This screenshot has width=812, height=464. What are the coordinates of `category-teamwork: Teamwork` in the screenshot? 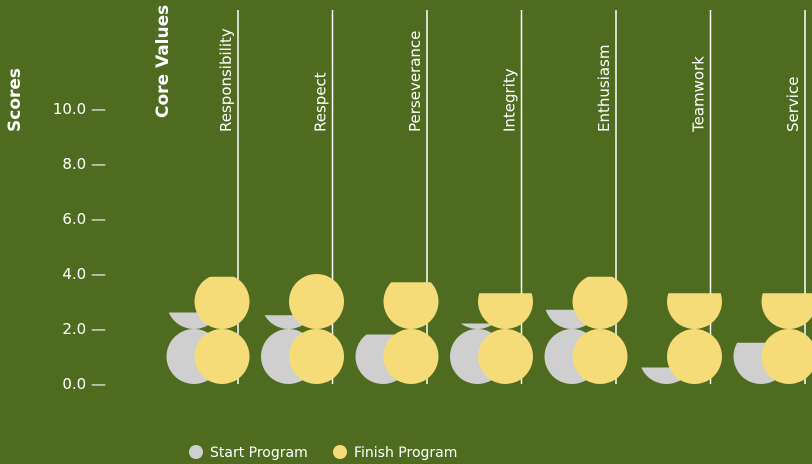 It's located at (681, 197).